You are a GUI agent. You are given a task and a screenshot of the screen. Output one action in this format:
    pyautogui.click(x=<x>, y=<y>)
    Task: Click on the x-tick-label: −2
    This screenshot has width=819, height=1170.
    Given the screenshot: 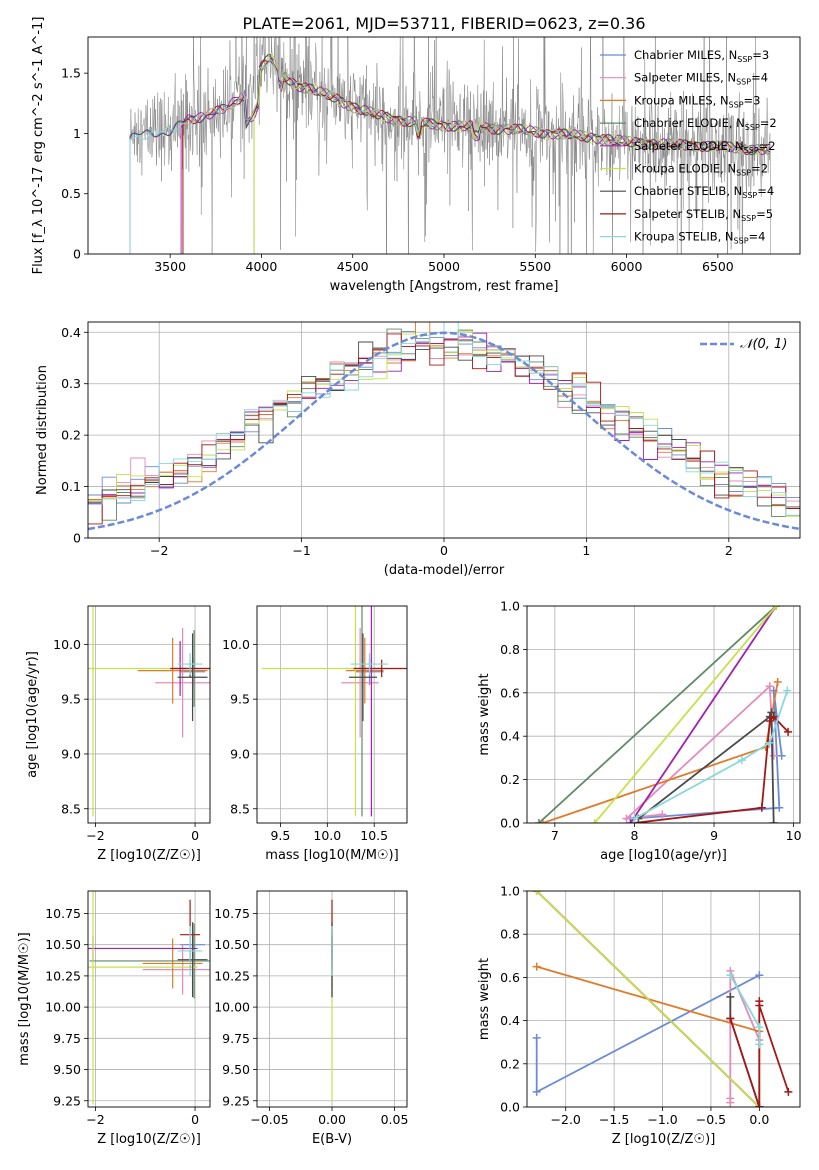 What is the action you would take?
    pyautogui.click(x=159, y=550)
    